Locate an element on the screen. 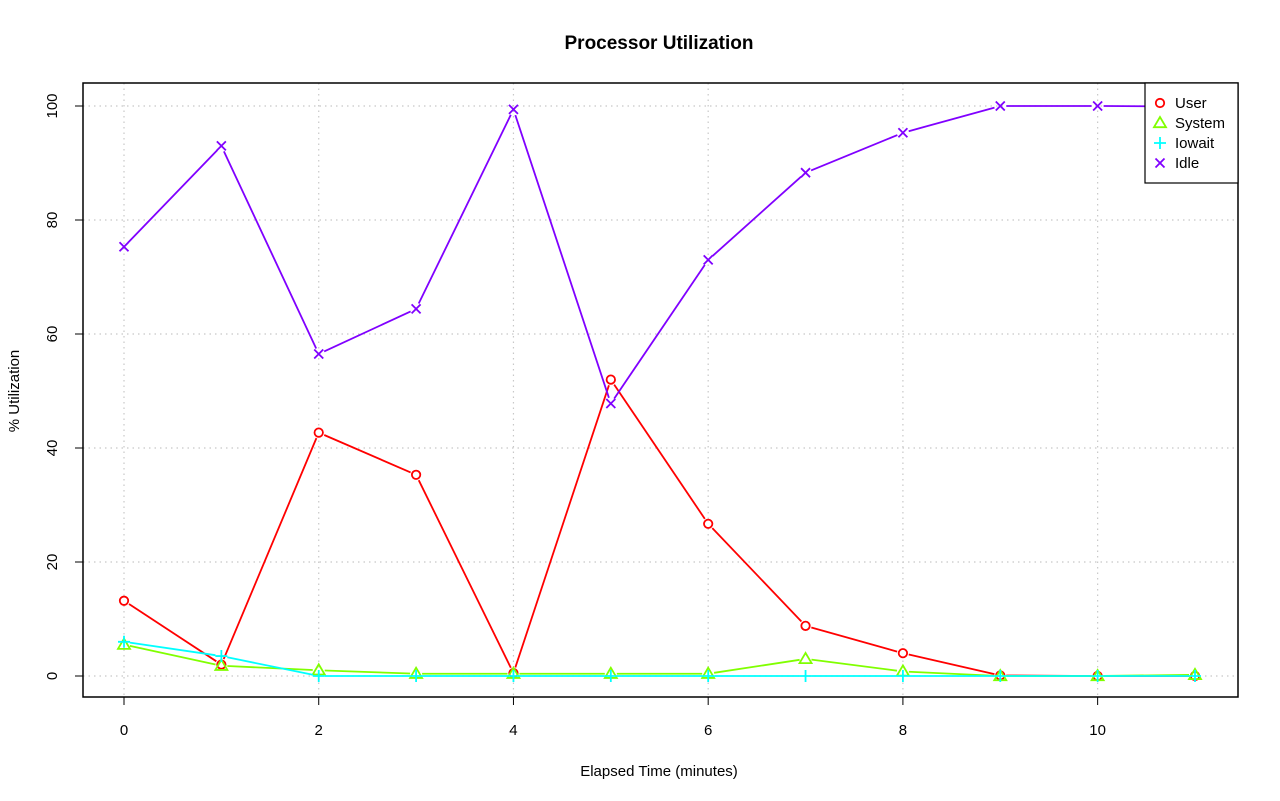 Image resolution: width=1280 pixels, height=801 pixels. legend-user-label: User is located at coordinates (1191, 103).